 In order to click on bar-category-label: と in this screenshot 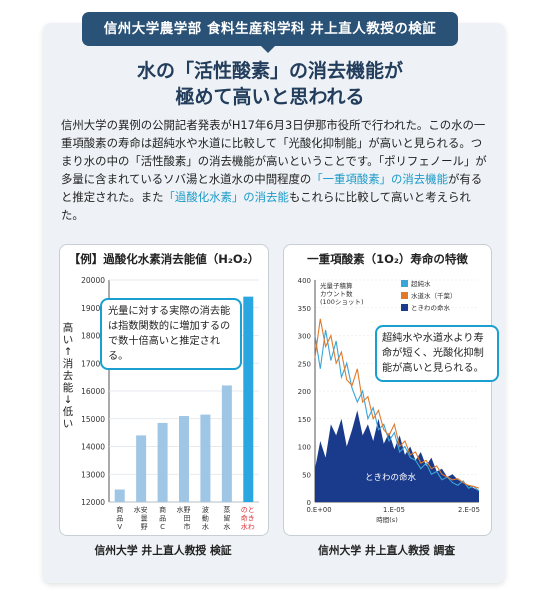, I will do `click(251, 510)`.